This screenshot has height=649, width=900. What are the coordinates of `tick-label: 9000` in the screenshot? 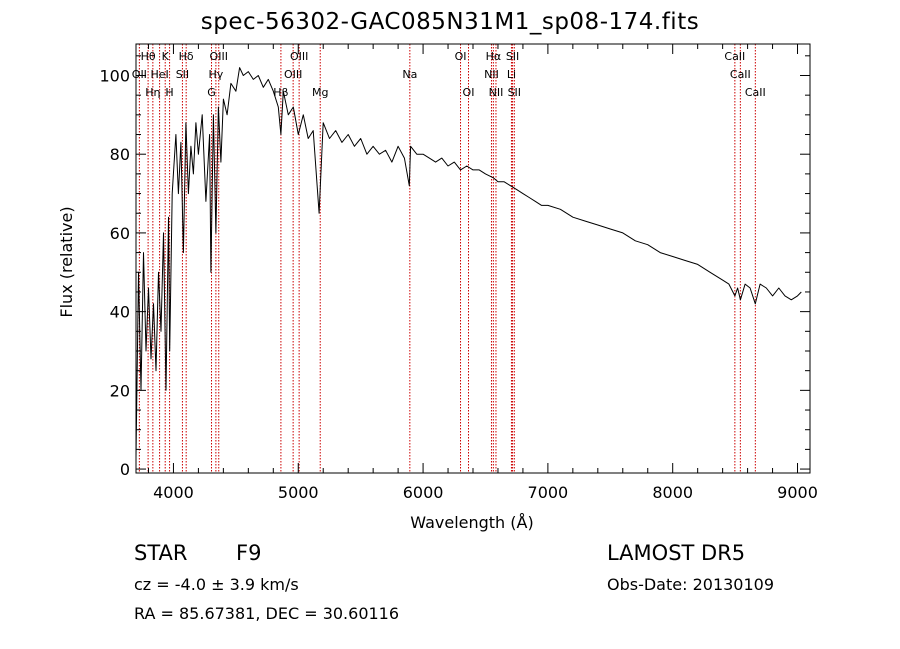 It's located at (797, 492).